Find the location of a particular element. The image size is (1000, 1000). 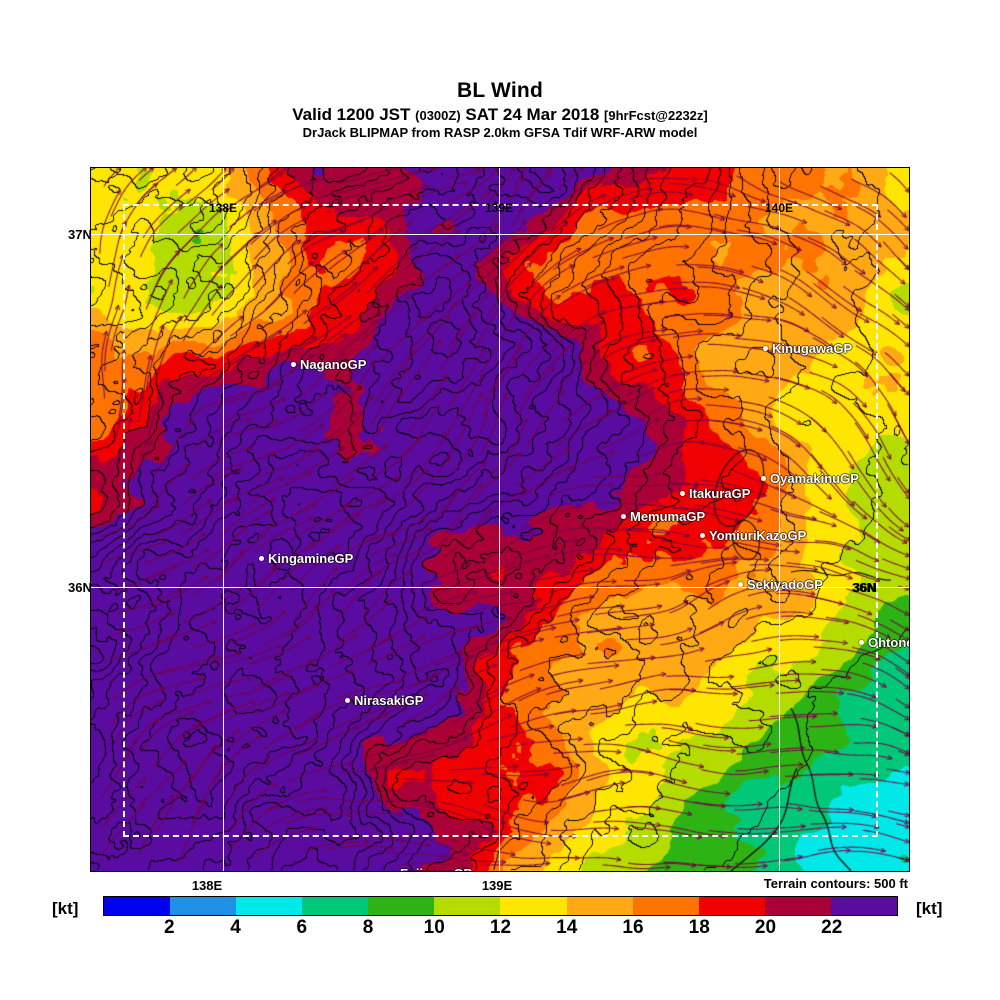

colorbar-legend: [kt] 2 4 6 8 10 12 14 16 18 20 22 [kt] is located at coordinates (500, 918).